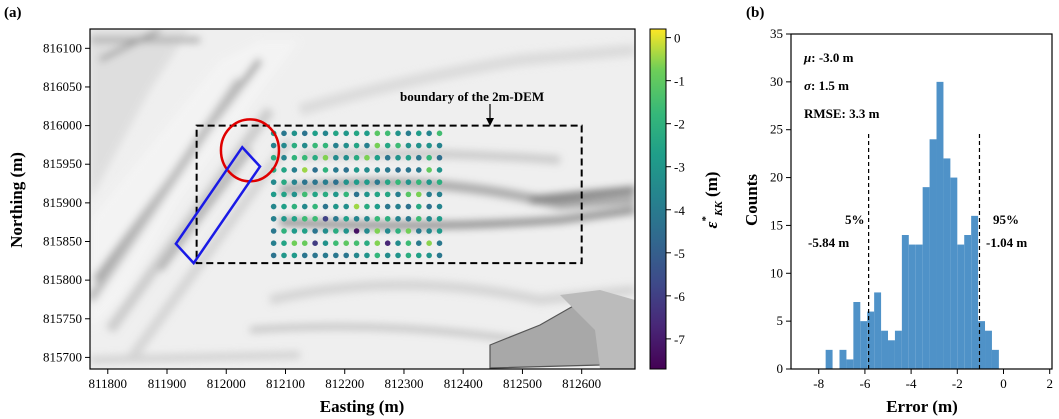 Image resolution: width=1059 pixels, height=419 pixels. What do you see at coordinates (679, 296) in the screenshot?
I see `colorbar-tick-label: -6` at bounding box center [679, 296].